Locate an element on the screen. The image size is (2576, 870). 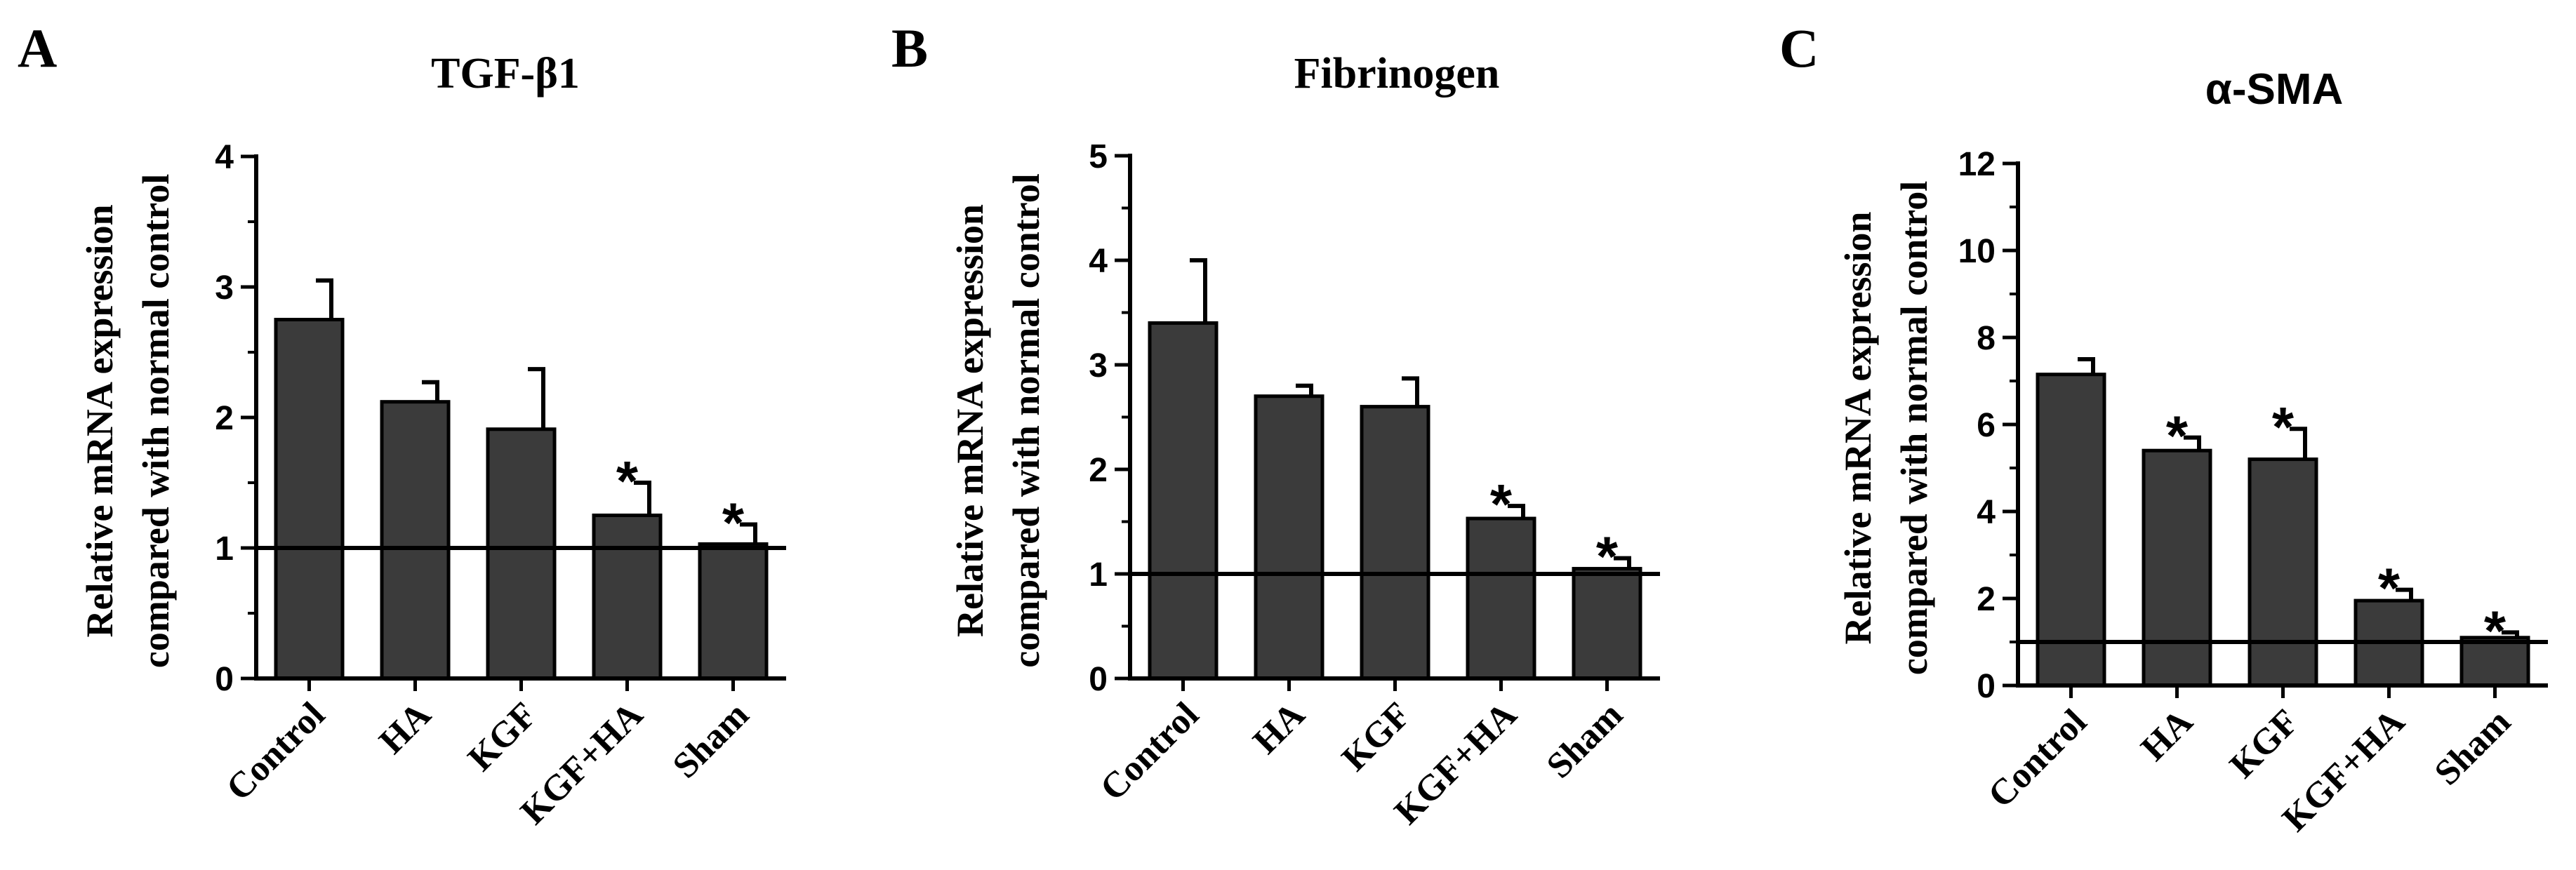
y-tick-label: 12 is located at coordinates (1977, 164).